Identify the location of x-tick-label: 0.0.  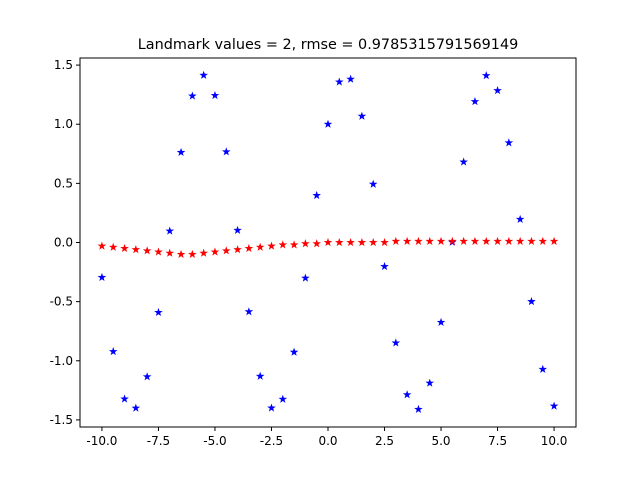
(327, 441).